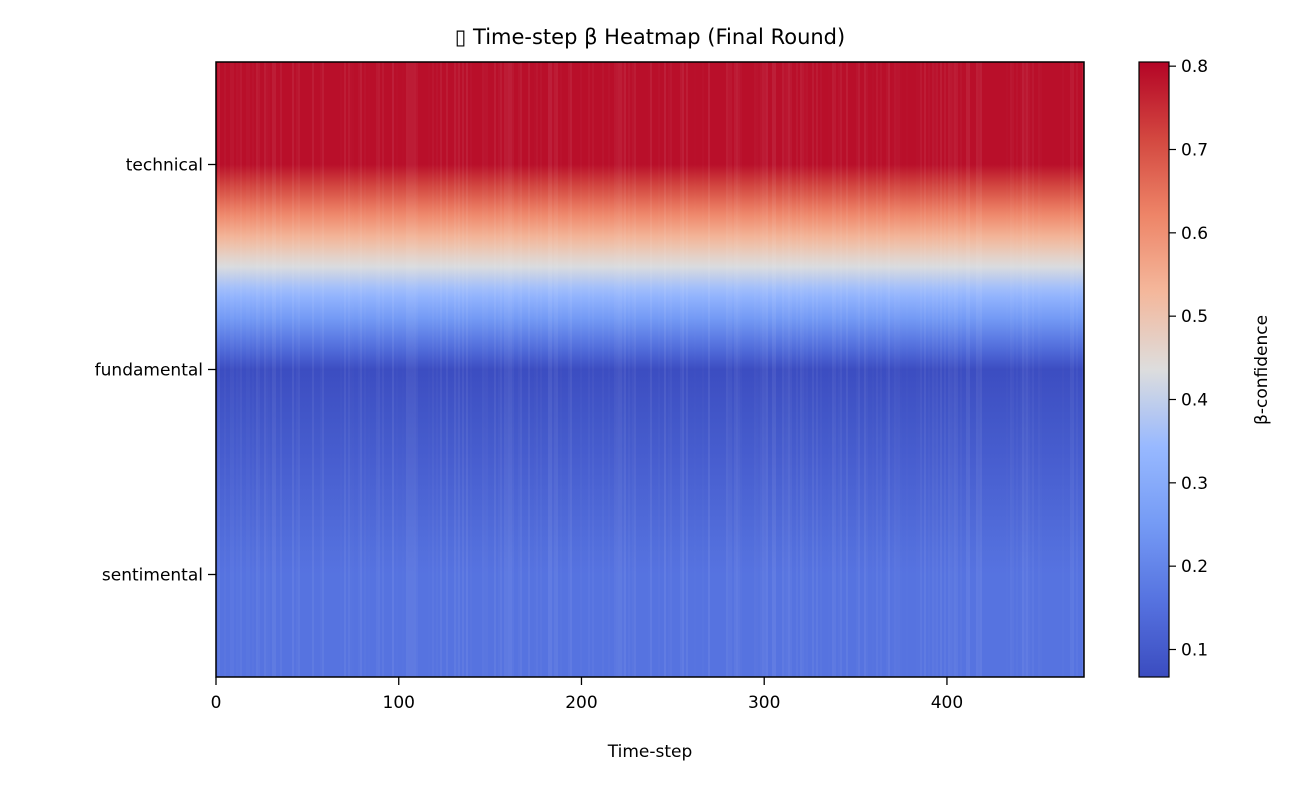 Image resolution: width=1292 pixels, height=785 pixels. I want to click on y-tick-label: technical, so click(164, 166).